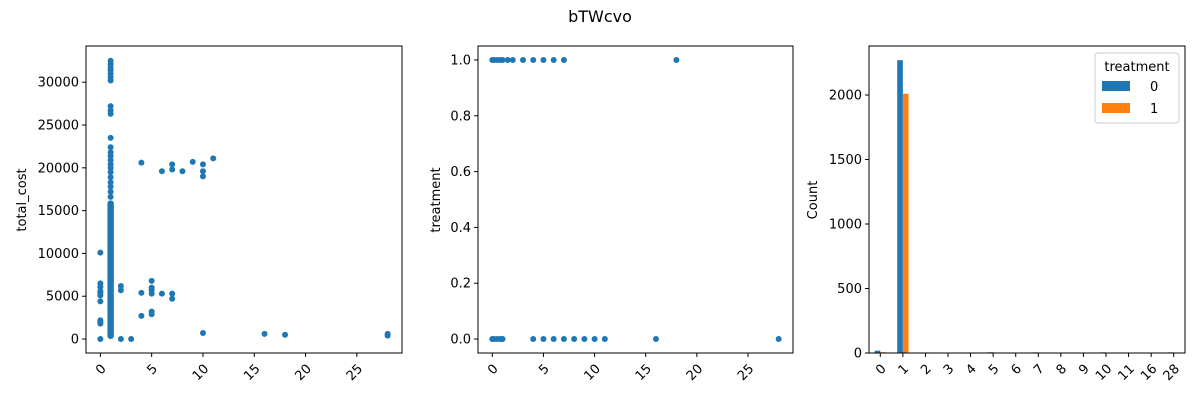 The width and height of the screenshot is (1200, 400). What do you see at coordinates (252, 373) in the screenshot?
I see `x-tick-label: 15` at bounding box center [252, 373].